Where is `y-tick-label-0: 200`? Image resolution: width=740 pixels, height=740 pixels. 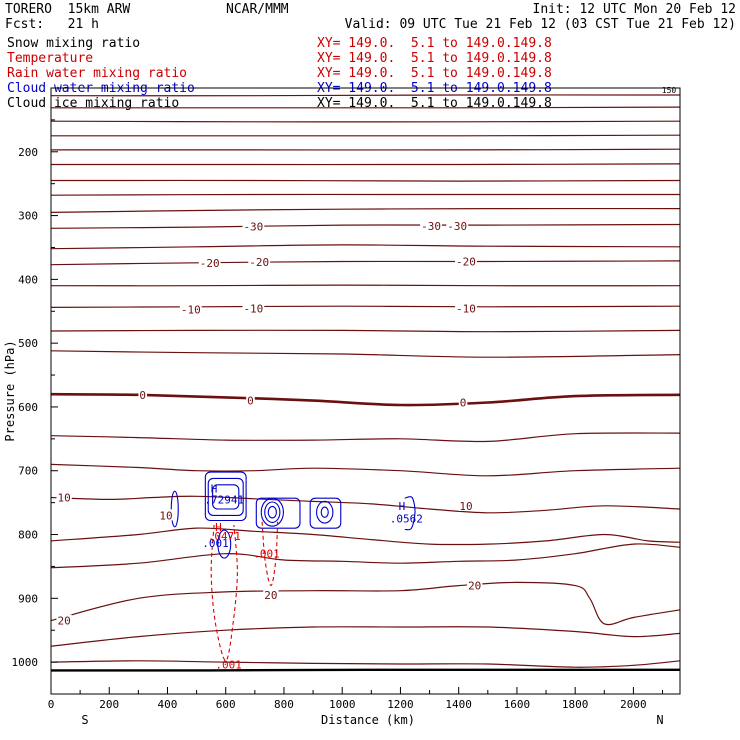
y-tick-label-0: 200 is located at coordinates (28, 152).